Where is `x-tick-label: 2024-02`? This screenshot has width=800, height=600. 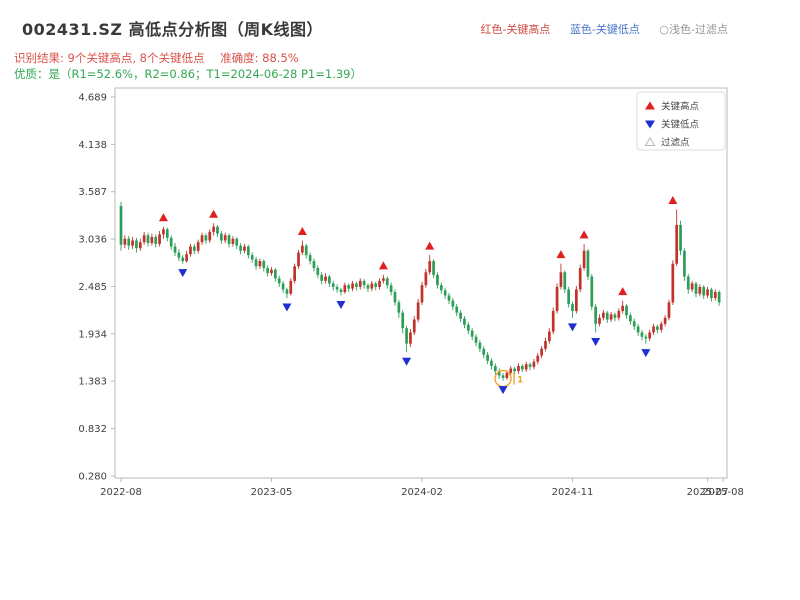 x-tick-label: 2024-02 is located at coordinates (422, 492).